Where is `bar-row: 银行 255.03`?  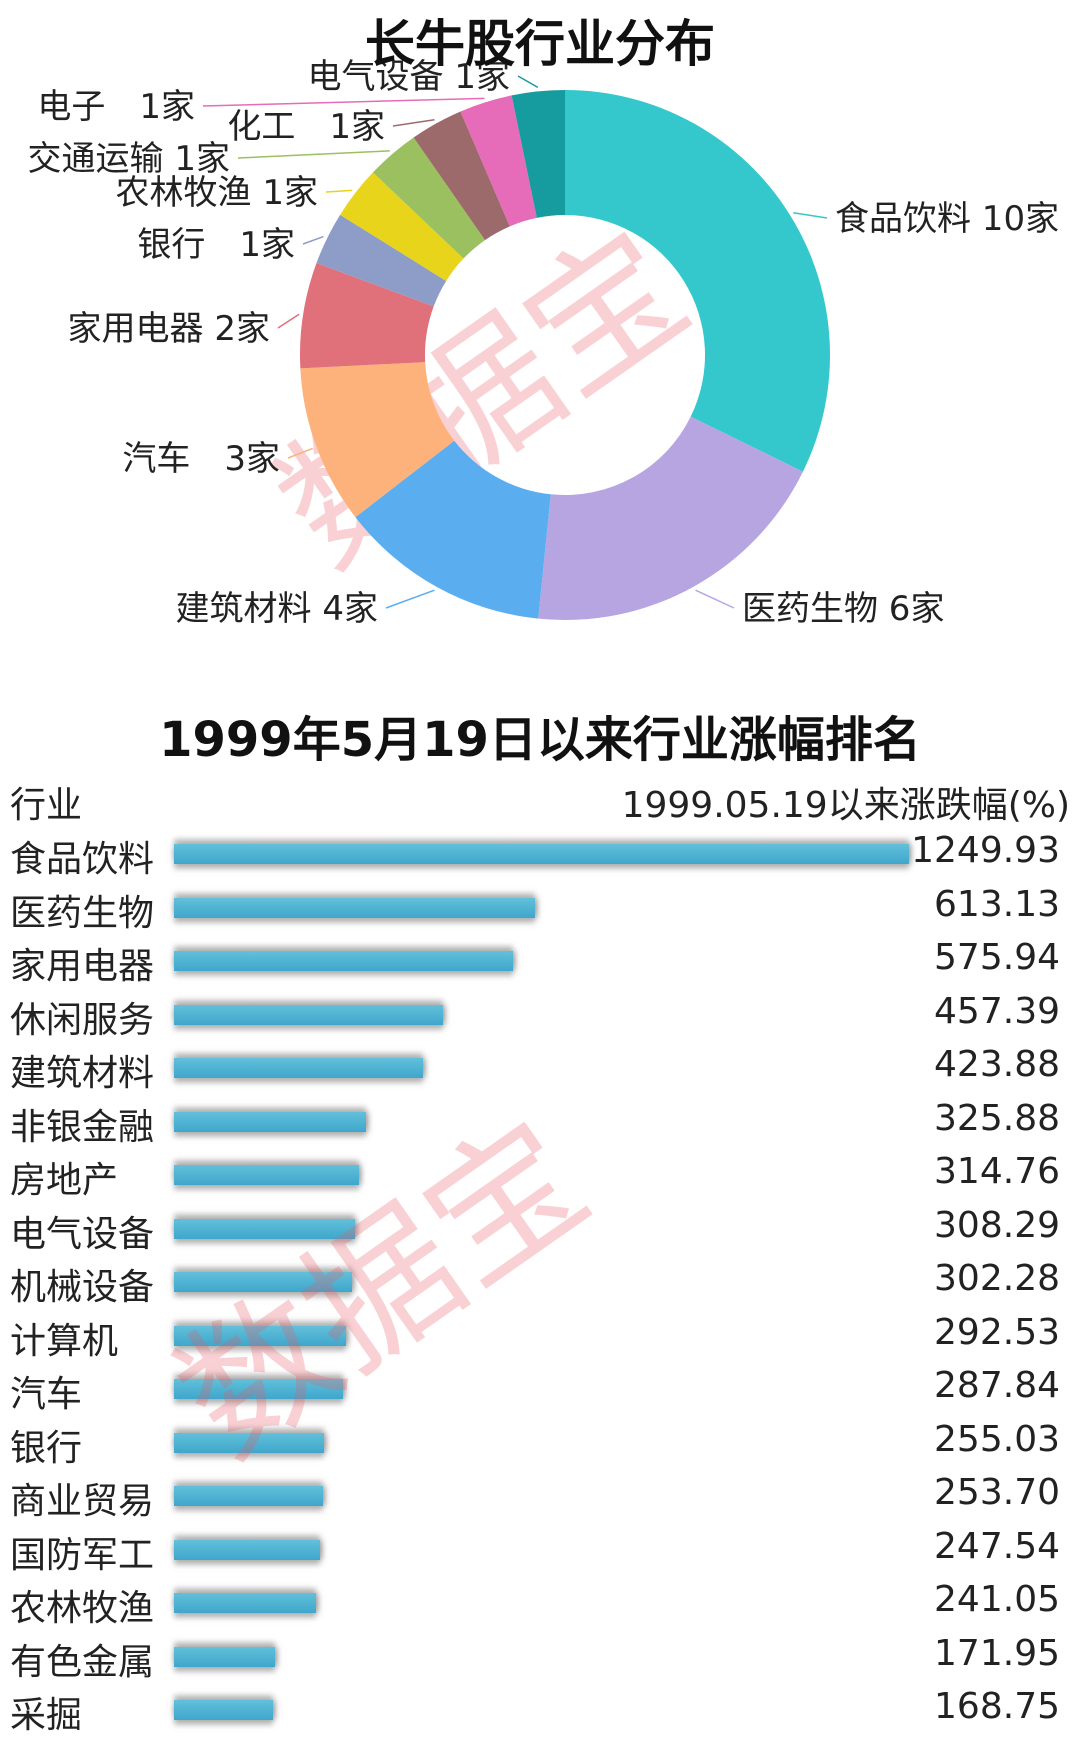 bar-row: 银行 255.03 is located at coordinates (540, 1442).